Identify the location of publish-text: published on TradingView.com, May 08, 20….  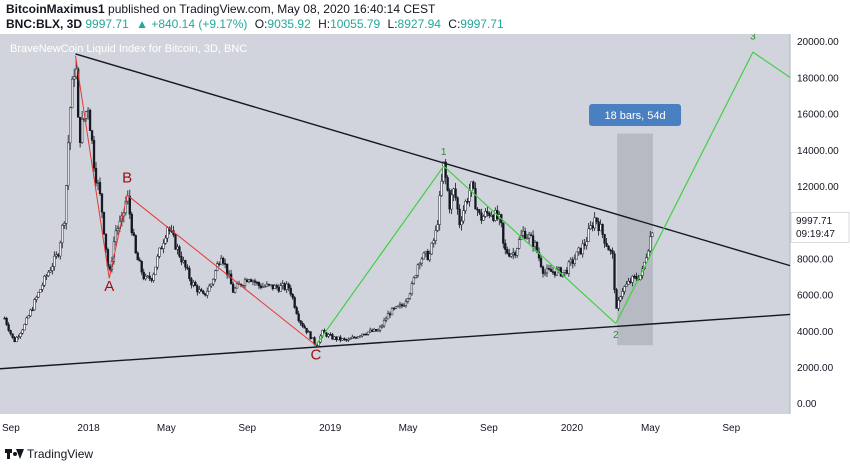
(272, 9).